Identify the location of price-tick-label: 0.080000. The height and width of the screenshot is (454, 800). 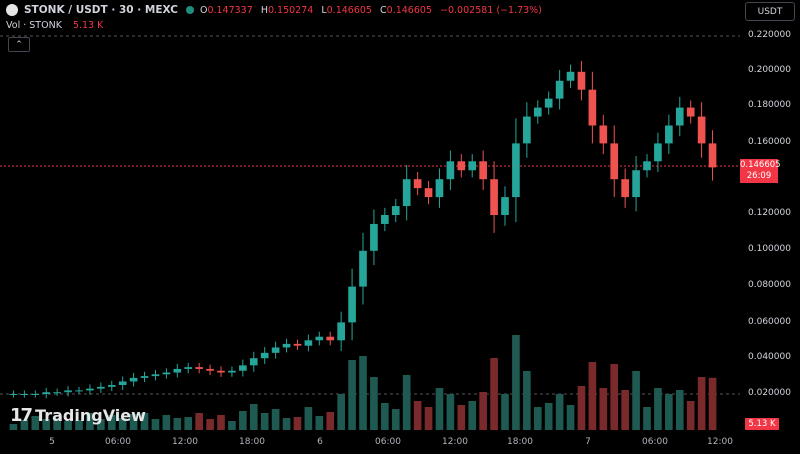
(769, 285).